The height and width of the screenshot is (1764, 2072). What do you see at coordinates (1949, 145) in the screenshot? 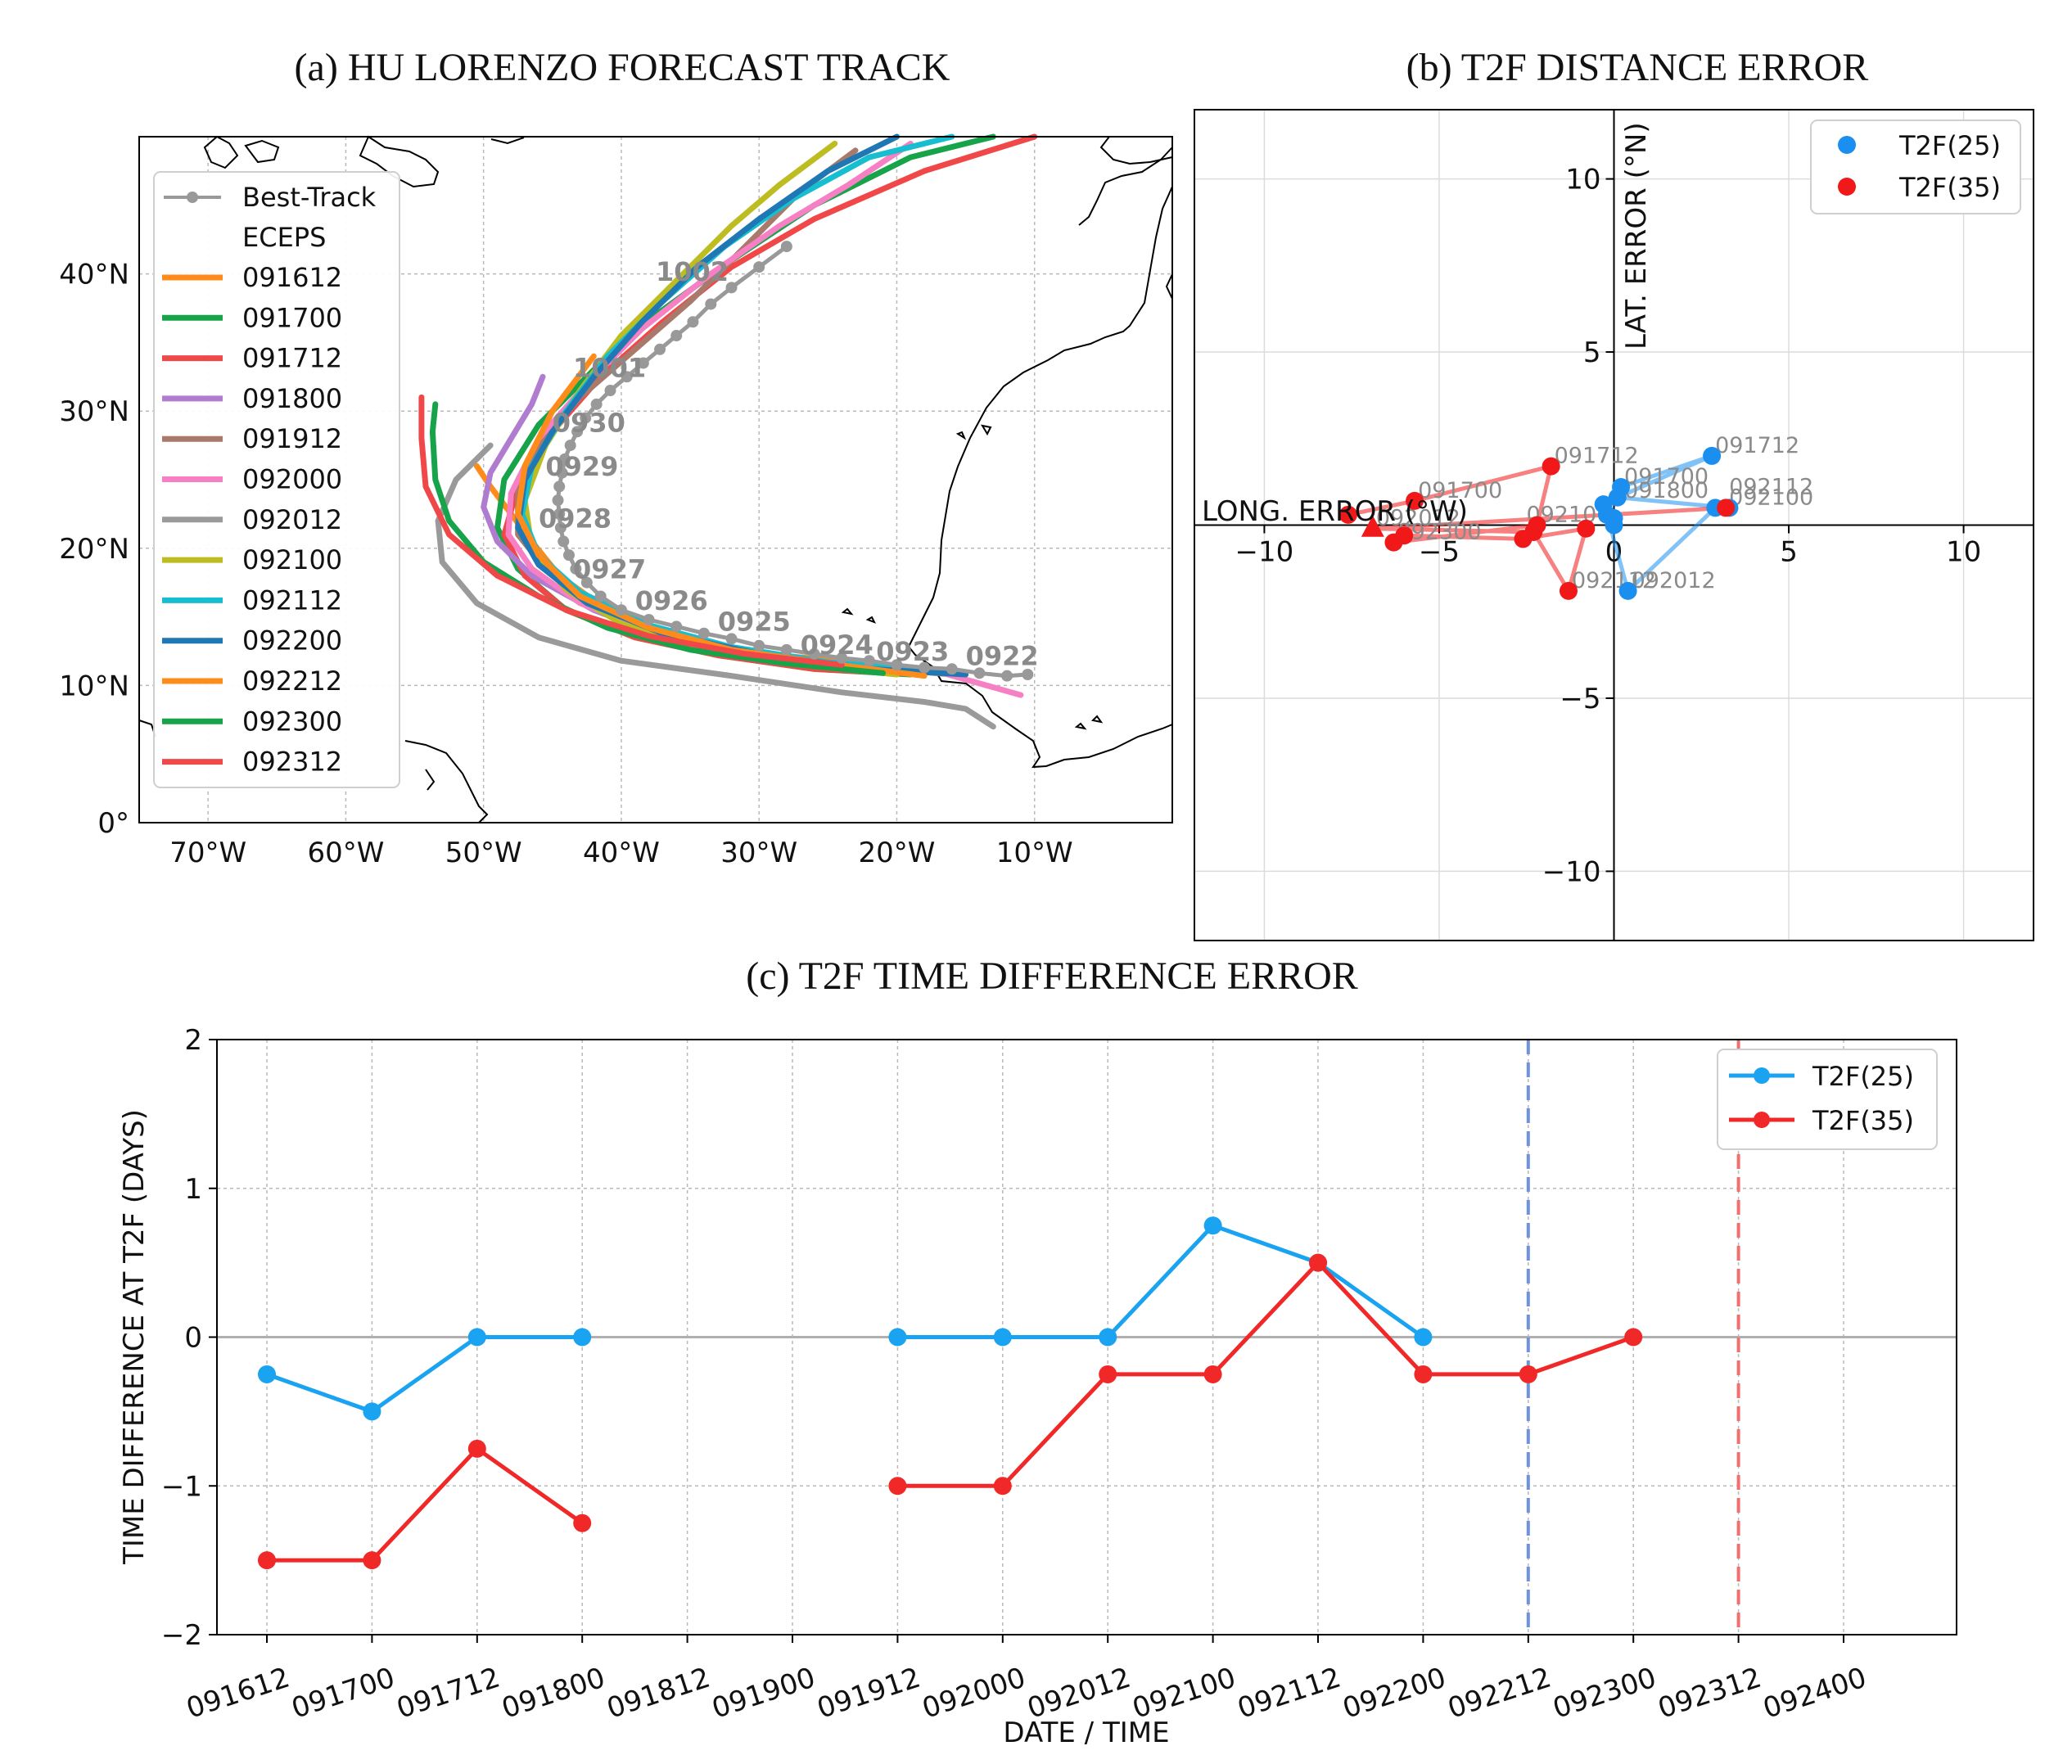
I see `legend-t2f25-label: T2F(25)` at bounding box center [1949, 145].